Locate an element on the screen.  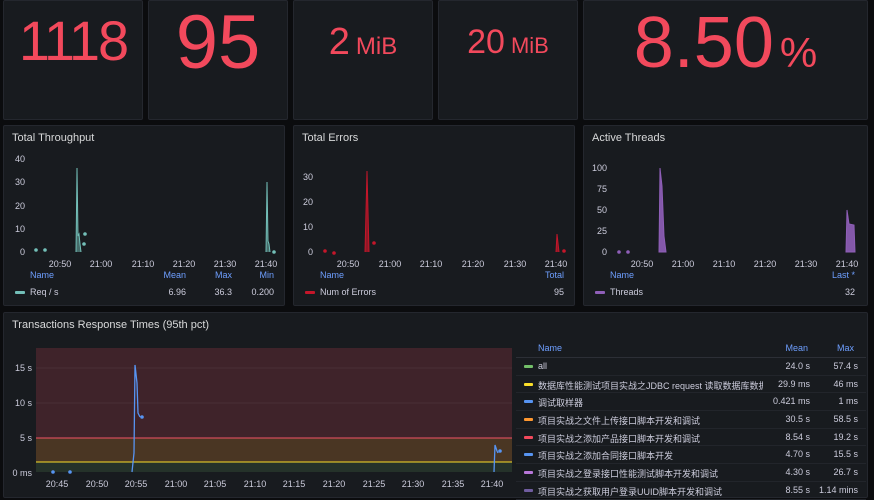
legend-max: 15.5 s is located at coordinates (845, 454).